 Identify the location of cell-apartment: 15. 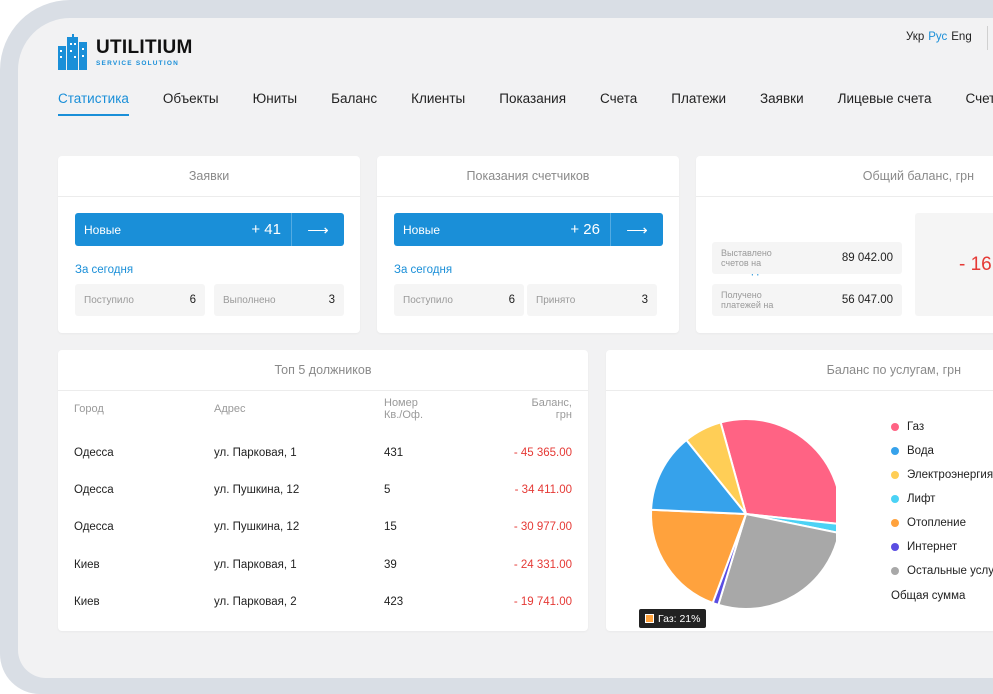
(390, 527).